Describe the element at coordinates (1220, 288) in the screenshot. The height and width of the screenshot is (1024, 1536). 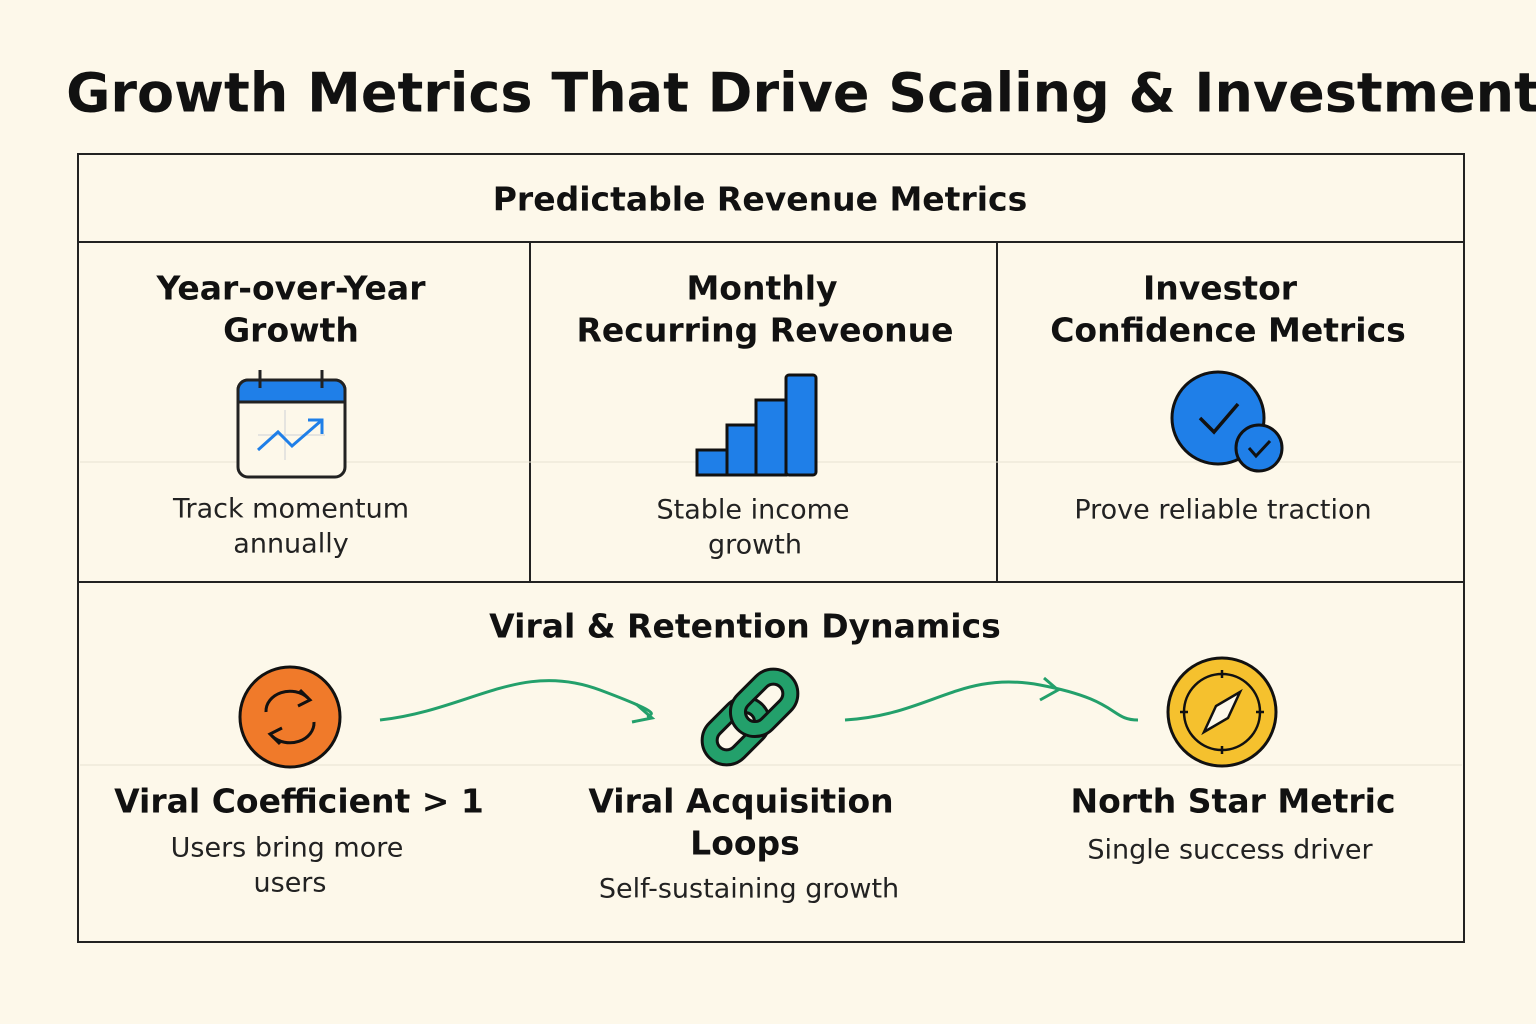
I see `card-title: Investor` at that location.